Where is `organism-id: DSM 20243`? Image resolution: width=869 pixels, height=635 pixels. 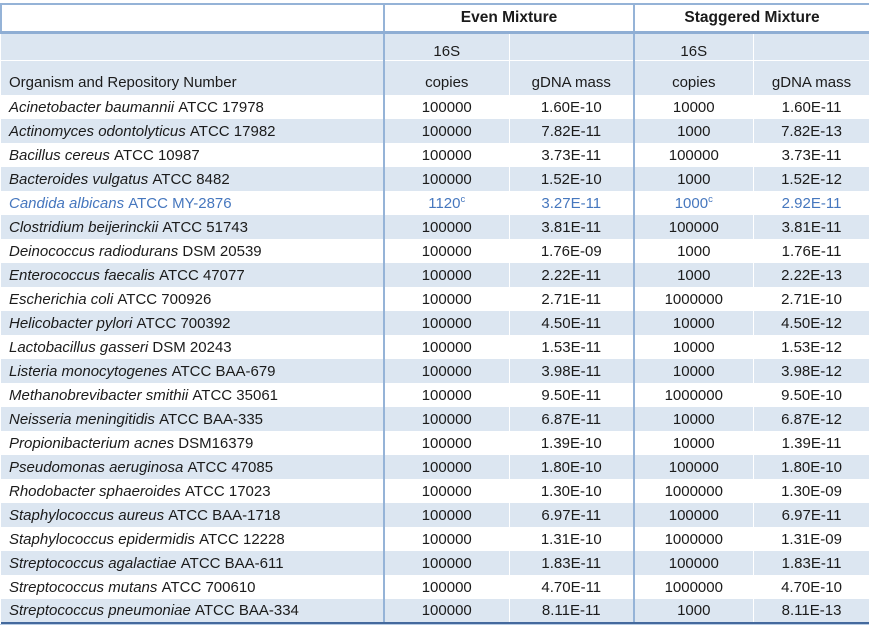
organism-id: DSM 20243 is located at coordinates (190, 347).